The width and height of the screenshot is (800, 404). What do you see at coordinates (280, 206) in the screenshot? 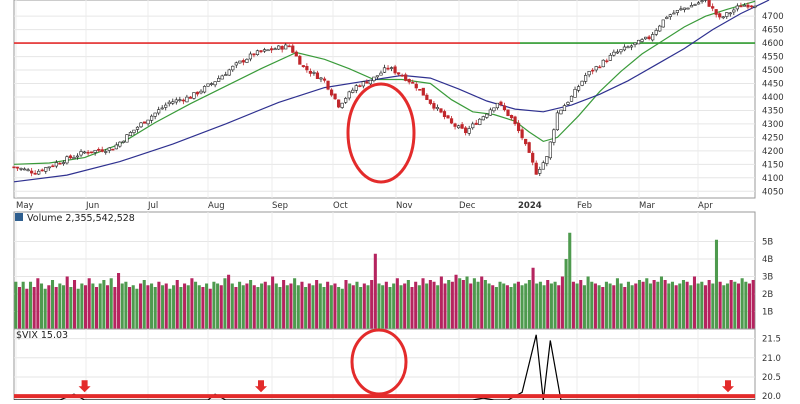
I see `x-tick-label: Sep` at bounding box center [280, 206].